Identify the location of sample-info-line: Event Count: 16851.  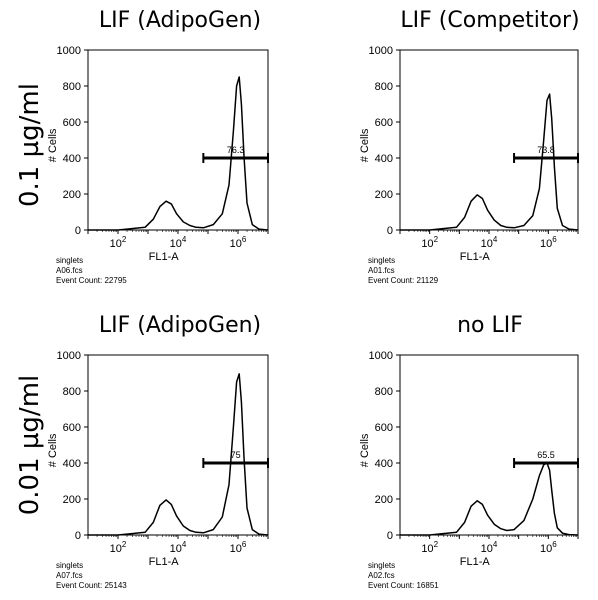
(403, 585).